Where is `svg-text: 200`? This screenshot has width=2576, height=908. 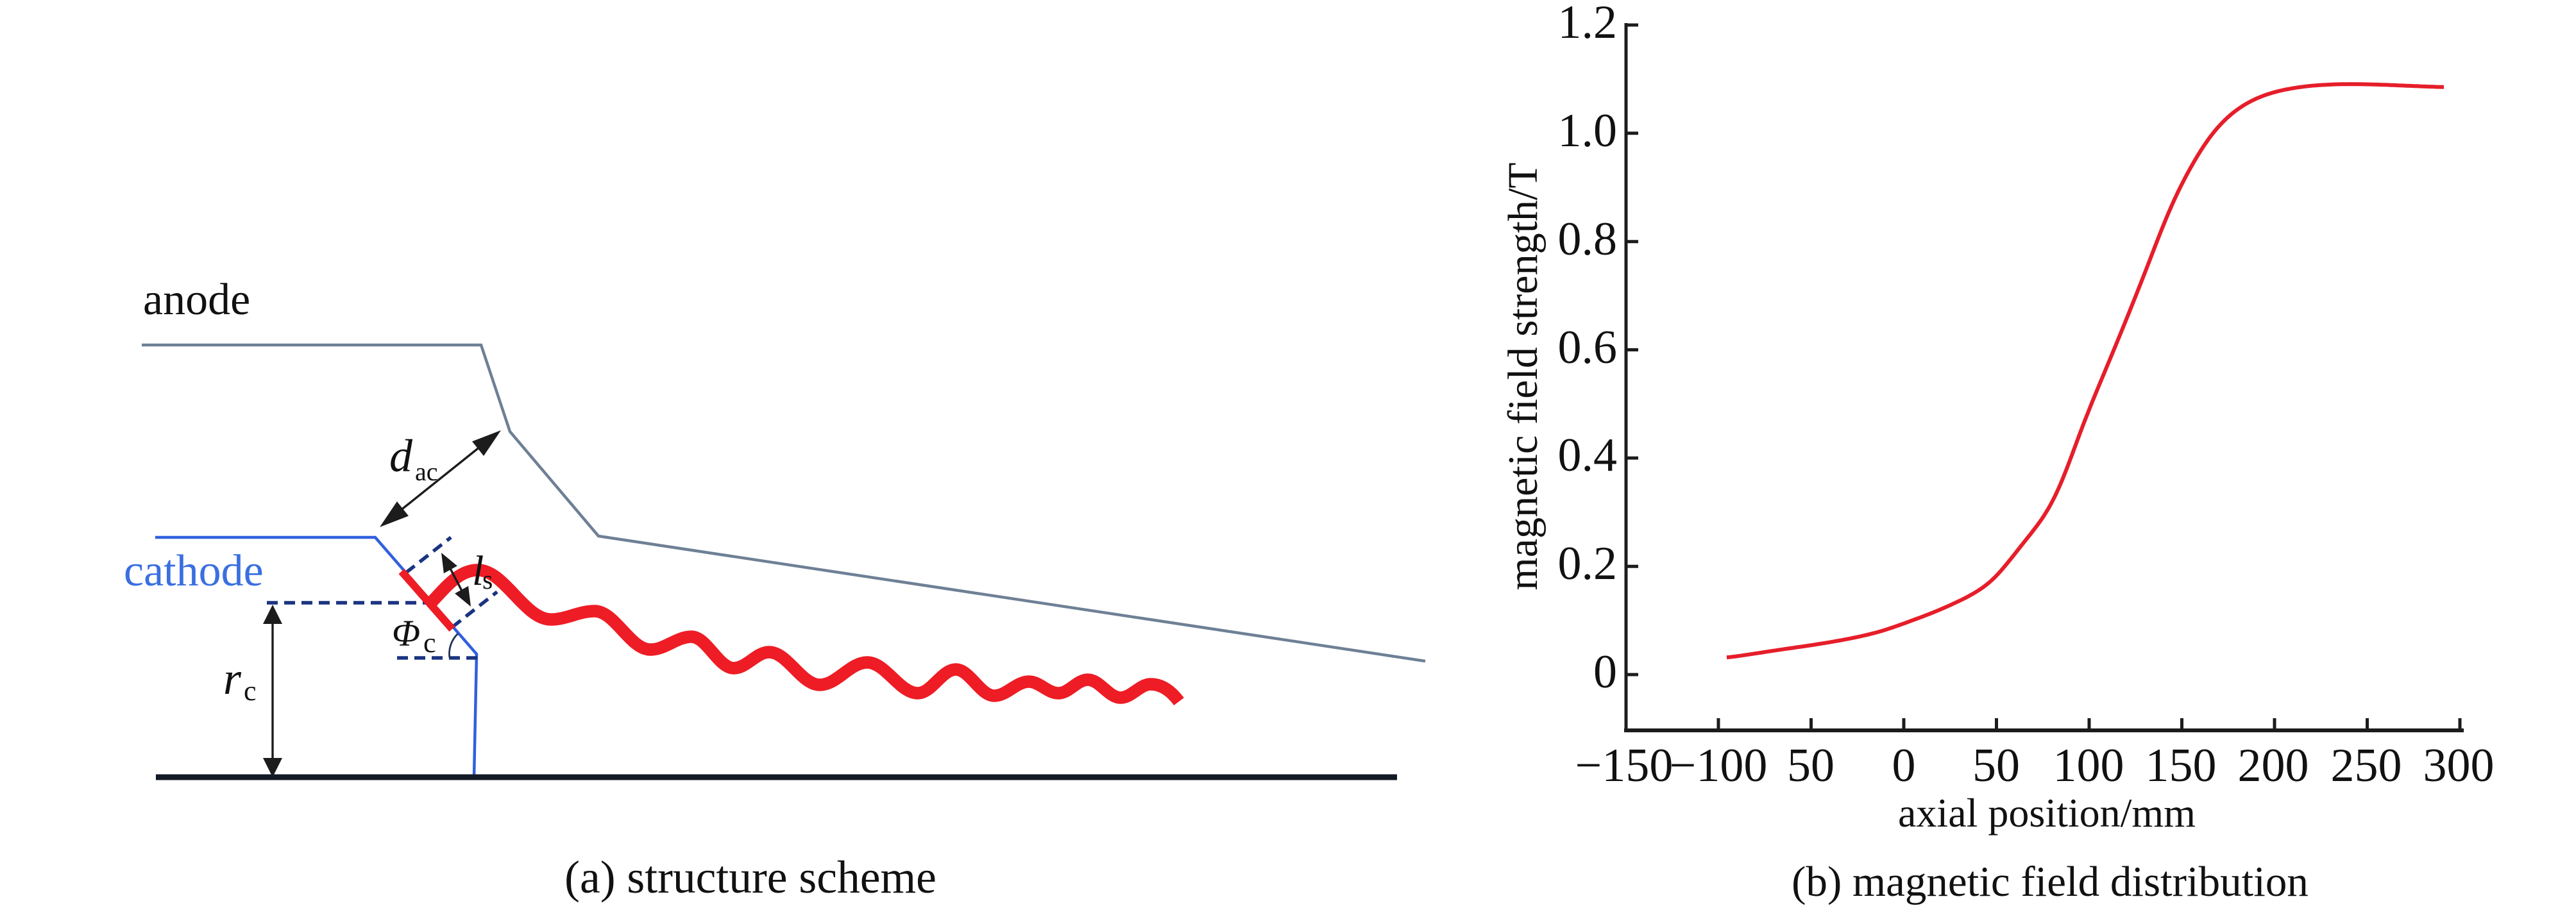 svg-text: 200 is located at coordinates (2273, 765).